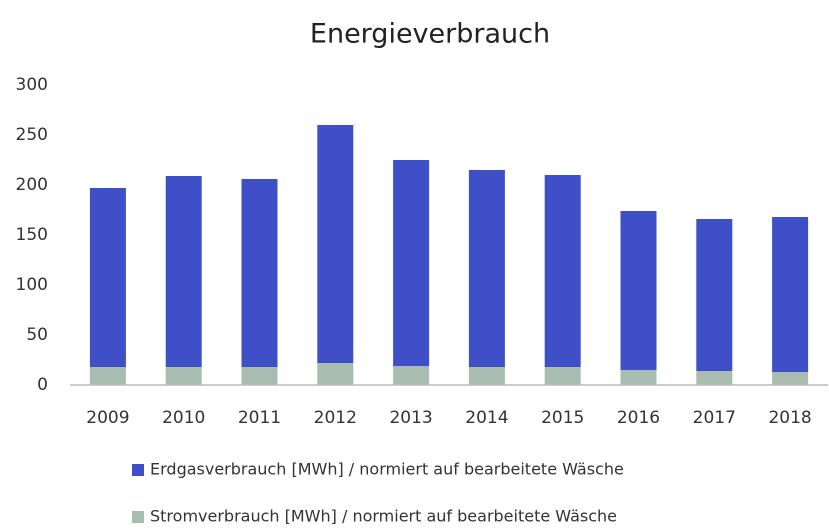 This screenshot has height=529, width=829. What do you see at coordinates (183, 418) in the screenshot?
I see `x-tick-label: 2010` at bounding box center [183, 418].